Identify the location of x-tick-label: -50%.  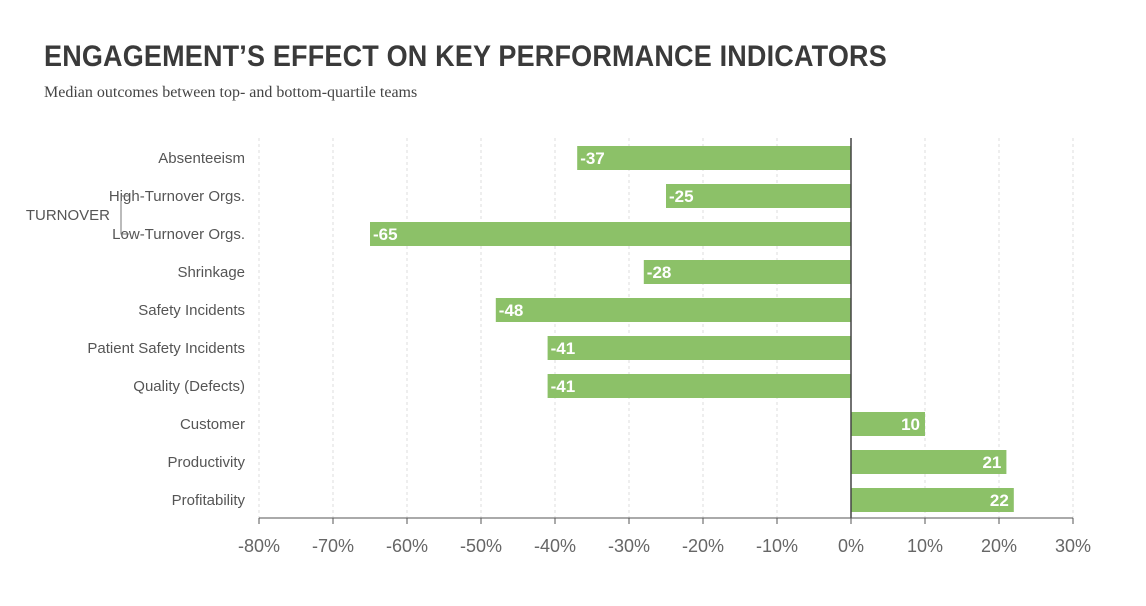
(481, 546).